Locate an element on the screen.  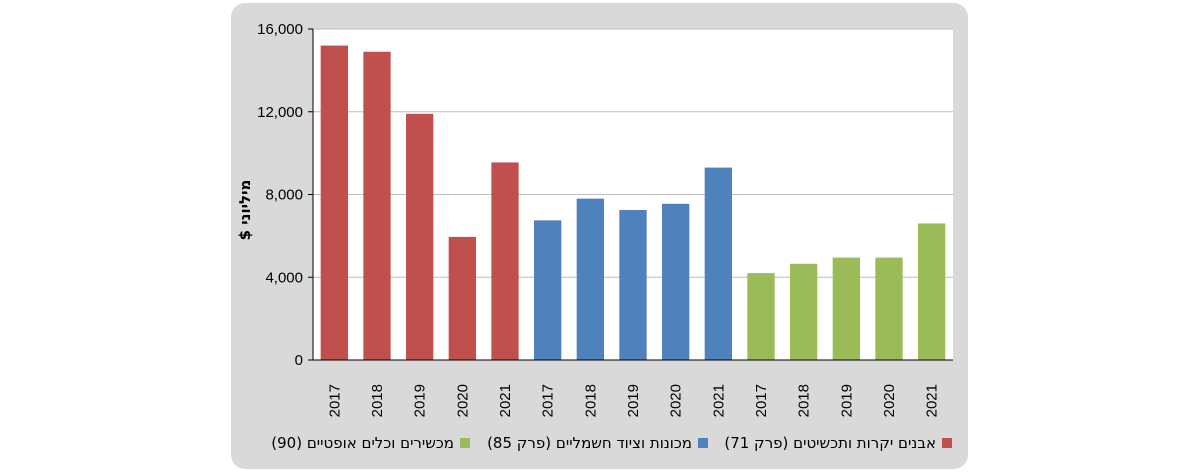
y-tick-labels: 0 4,000 8,000 12,000 16,000 is located at coordinates (285, 195).